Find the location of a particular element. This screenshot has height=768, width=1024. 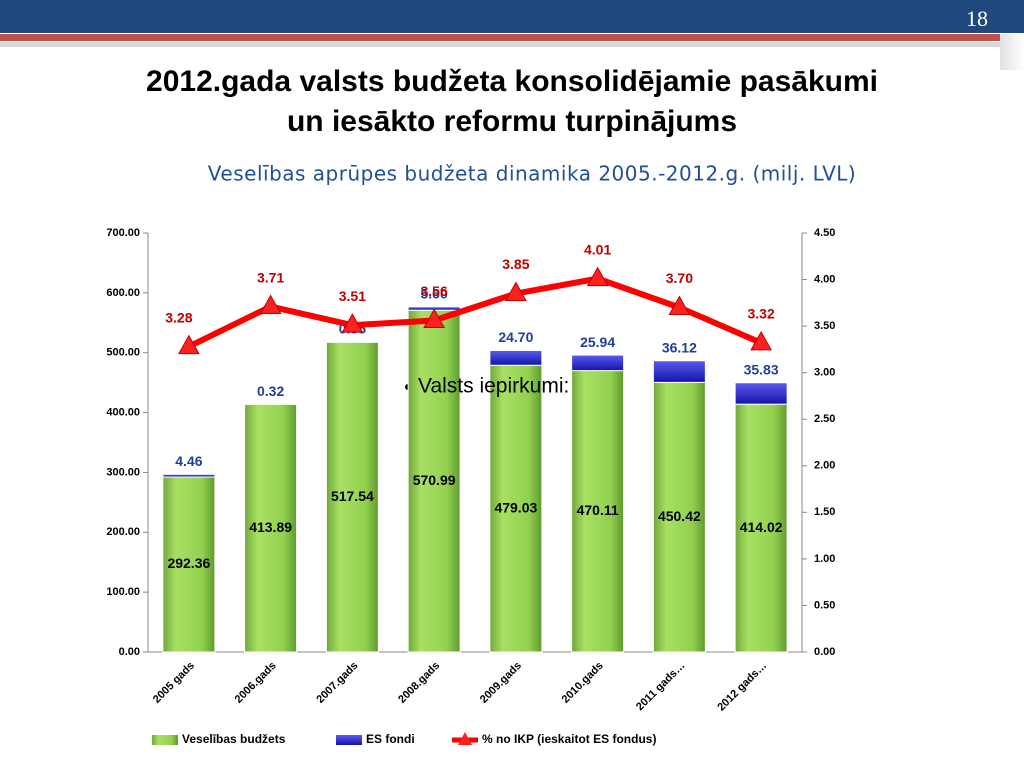

header-band is located at coordinates (512, 16).